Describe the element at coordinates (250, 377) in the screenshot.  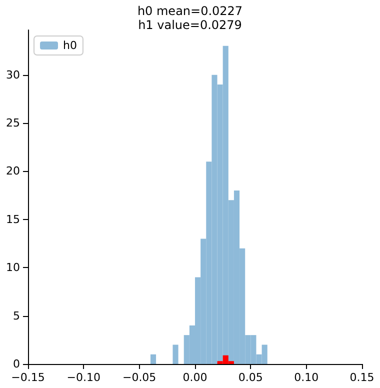
I see `x-tick-label: 0.05` at that location.